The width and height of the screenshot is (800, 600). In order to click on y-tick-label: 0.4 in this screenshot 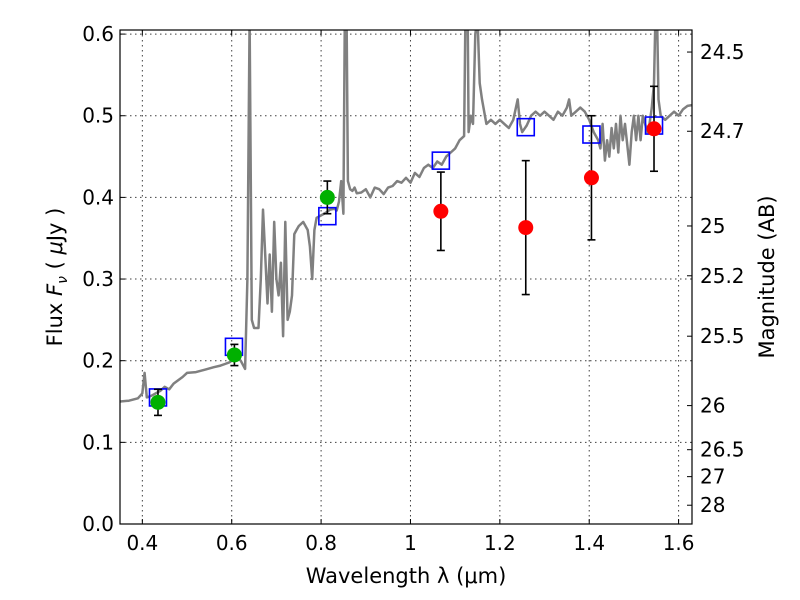, I will do `click(98, 197)`.